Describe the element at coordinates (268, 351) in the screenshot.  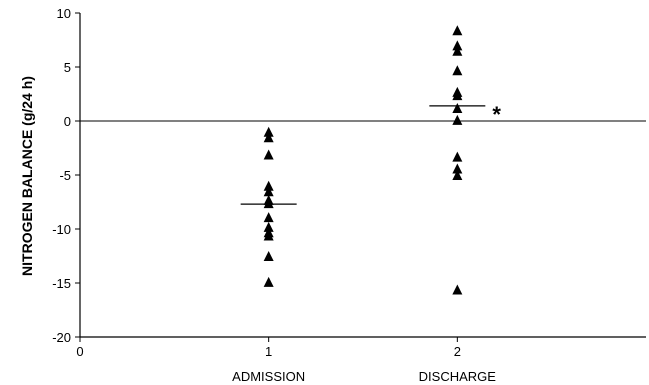
I see `x-tick-label: 1` at that location.